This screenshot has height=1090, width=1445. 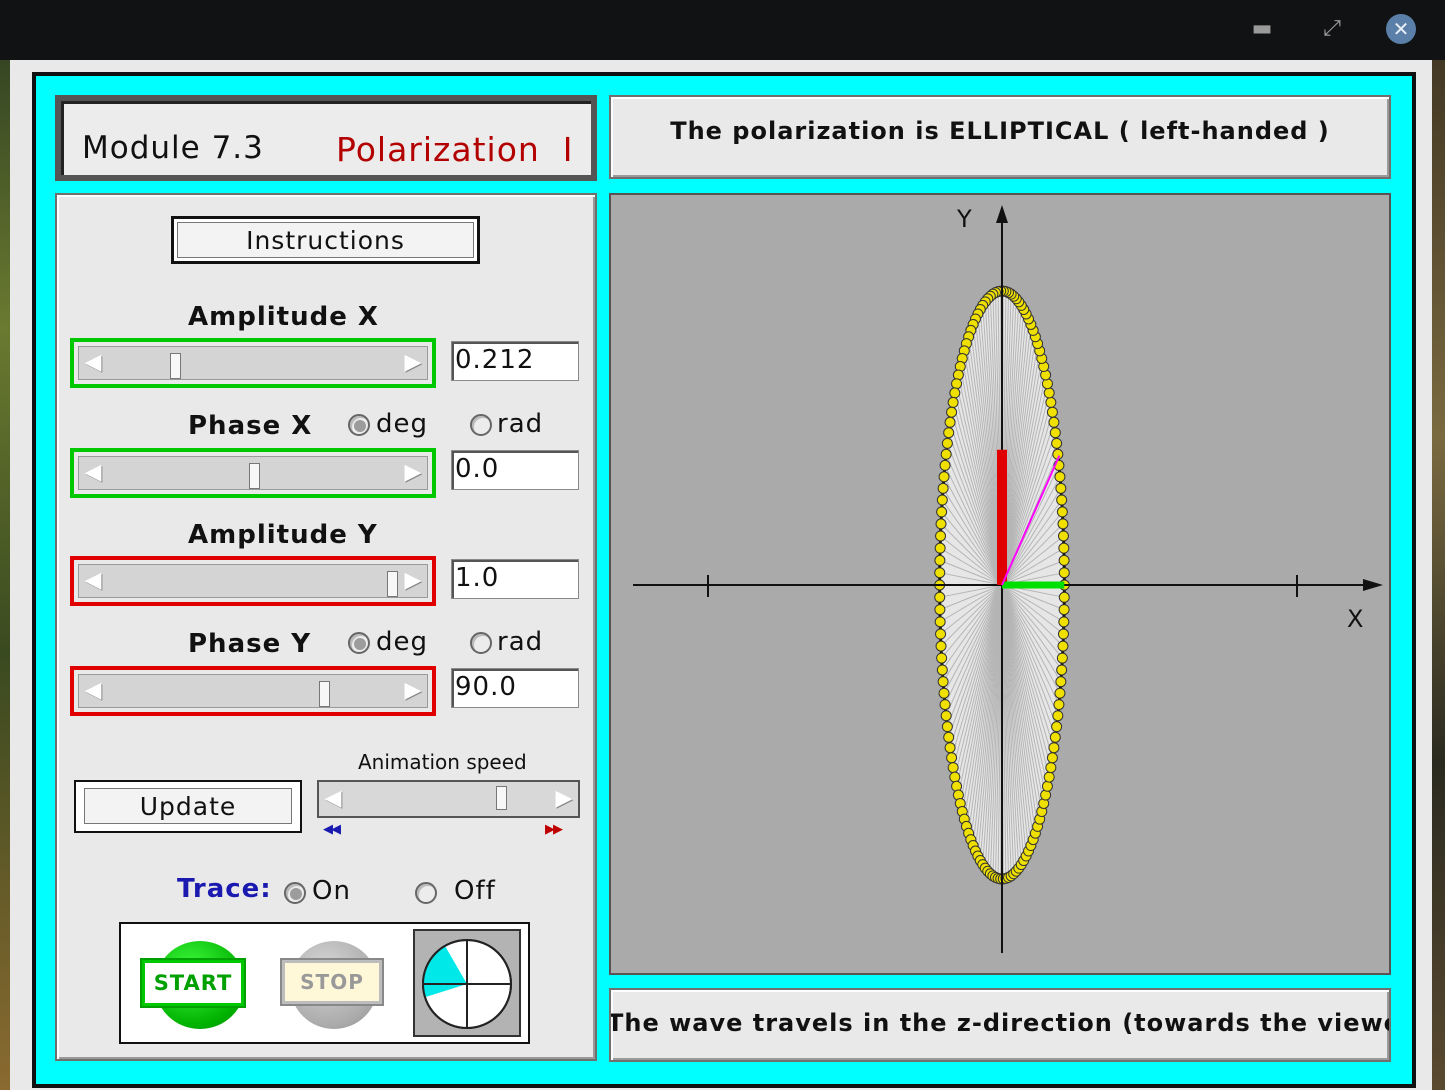 What do you see at coordinates (402, 642) in the screenshot?
I see `phase-y-deg-label: deg` at bounding box center [402, 642].